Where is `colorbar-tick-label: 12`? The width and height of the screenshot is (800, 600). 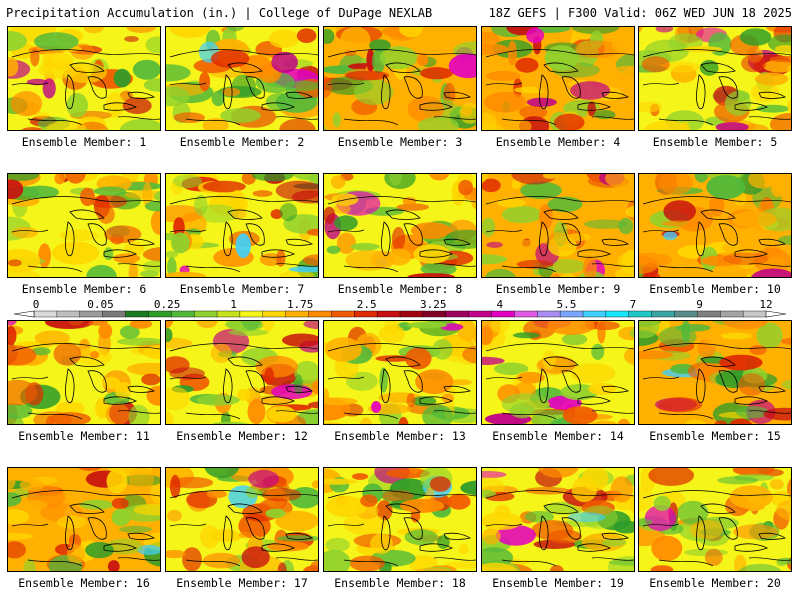 colorbar-tick-label: 12 is located at coordinates (765, 304).